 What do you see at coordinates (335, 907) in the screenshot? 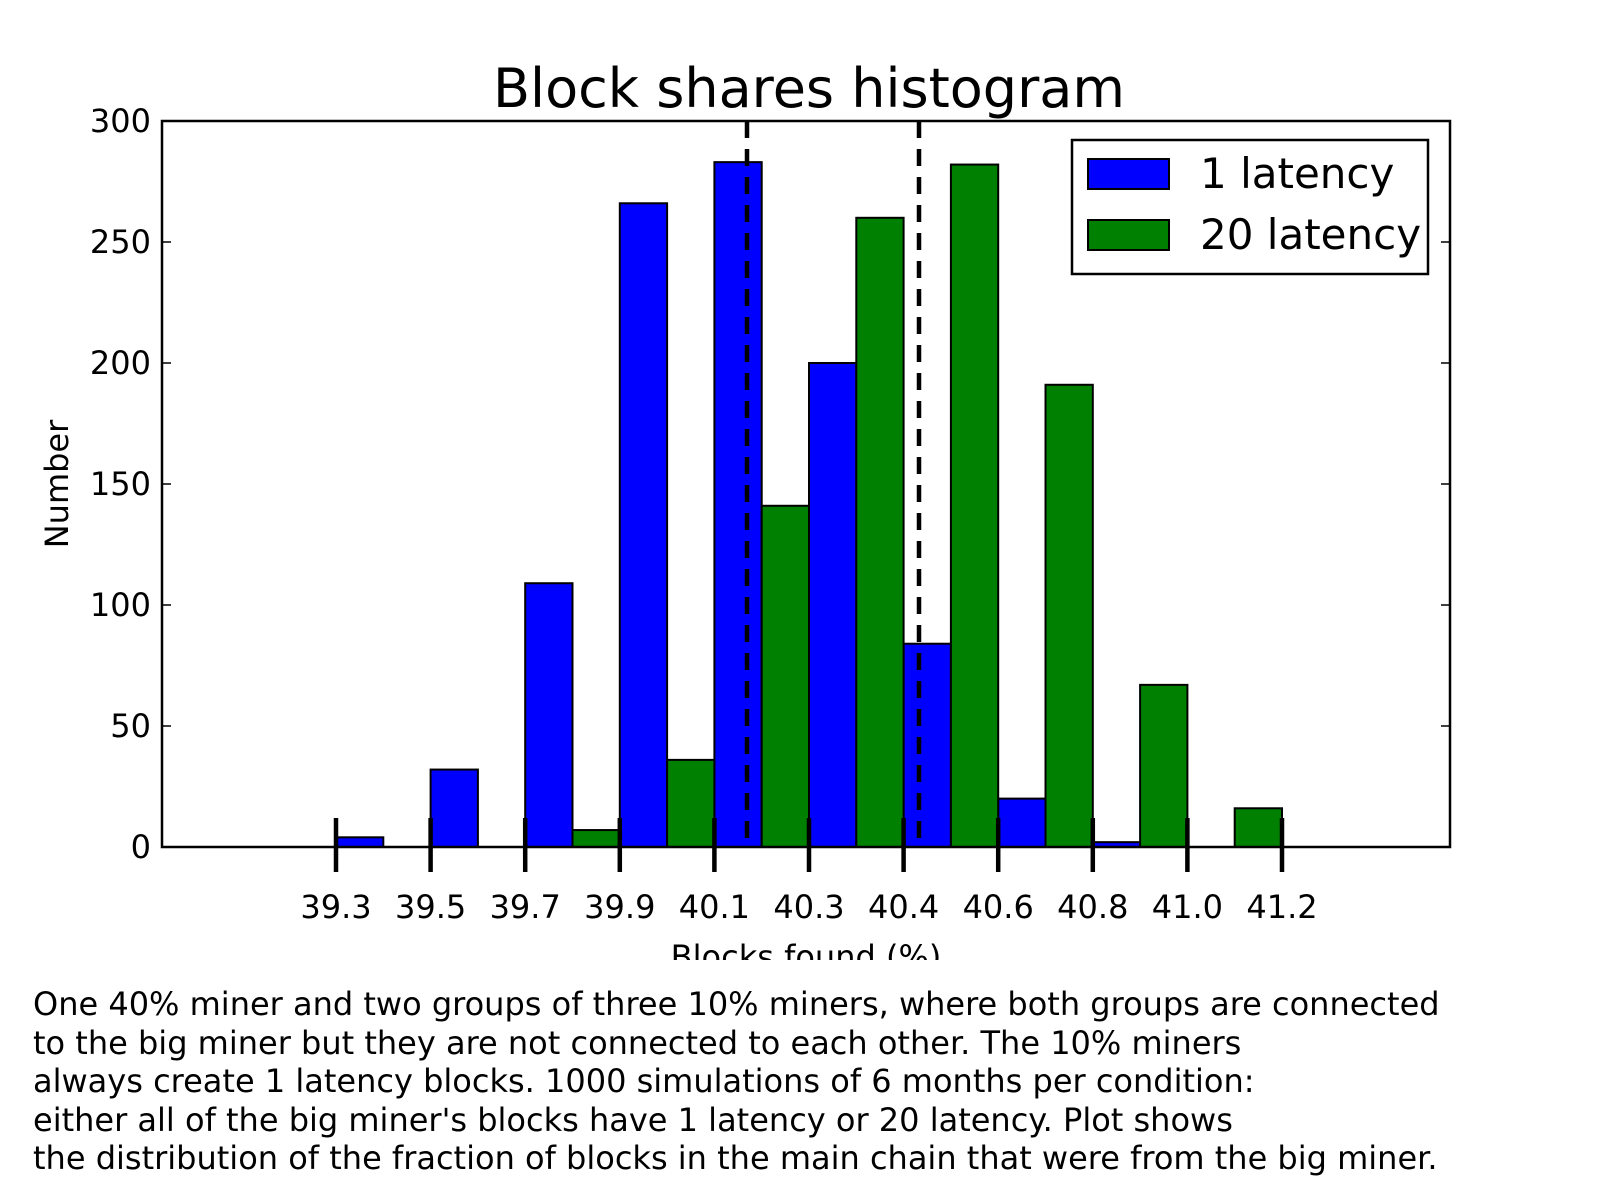
I see `x-tick-label: 39.3` at bounding box center [335, 907].